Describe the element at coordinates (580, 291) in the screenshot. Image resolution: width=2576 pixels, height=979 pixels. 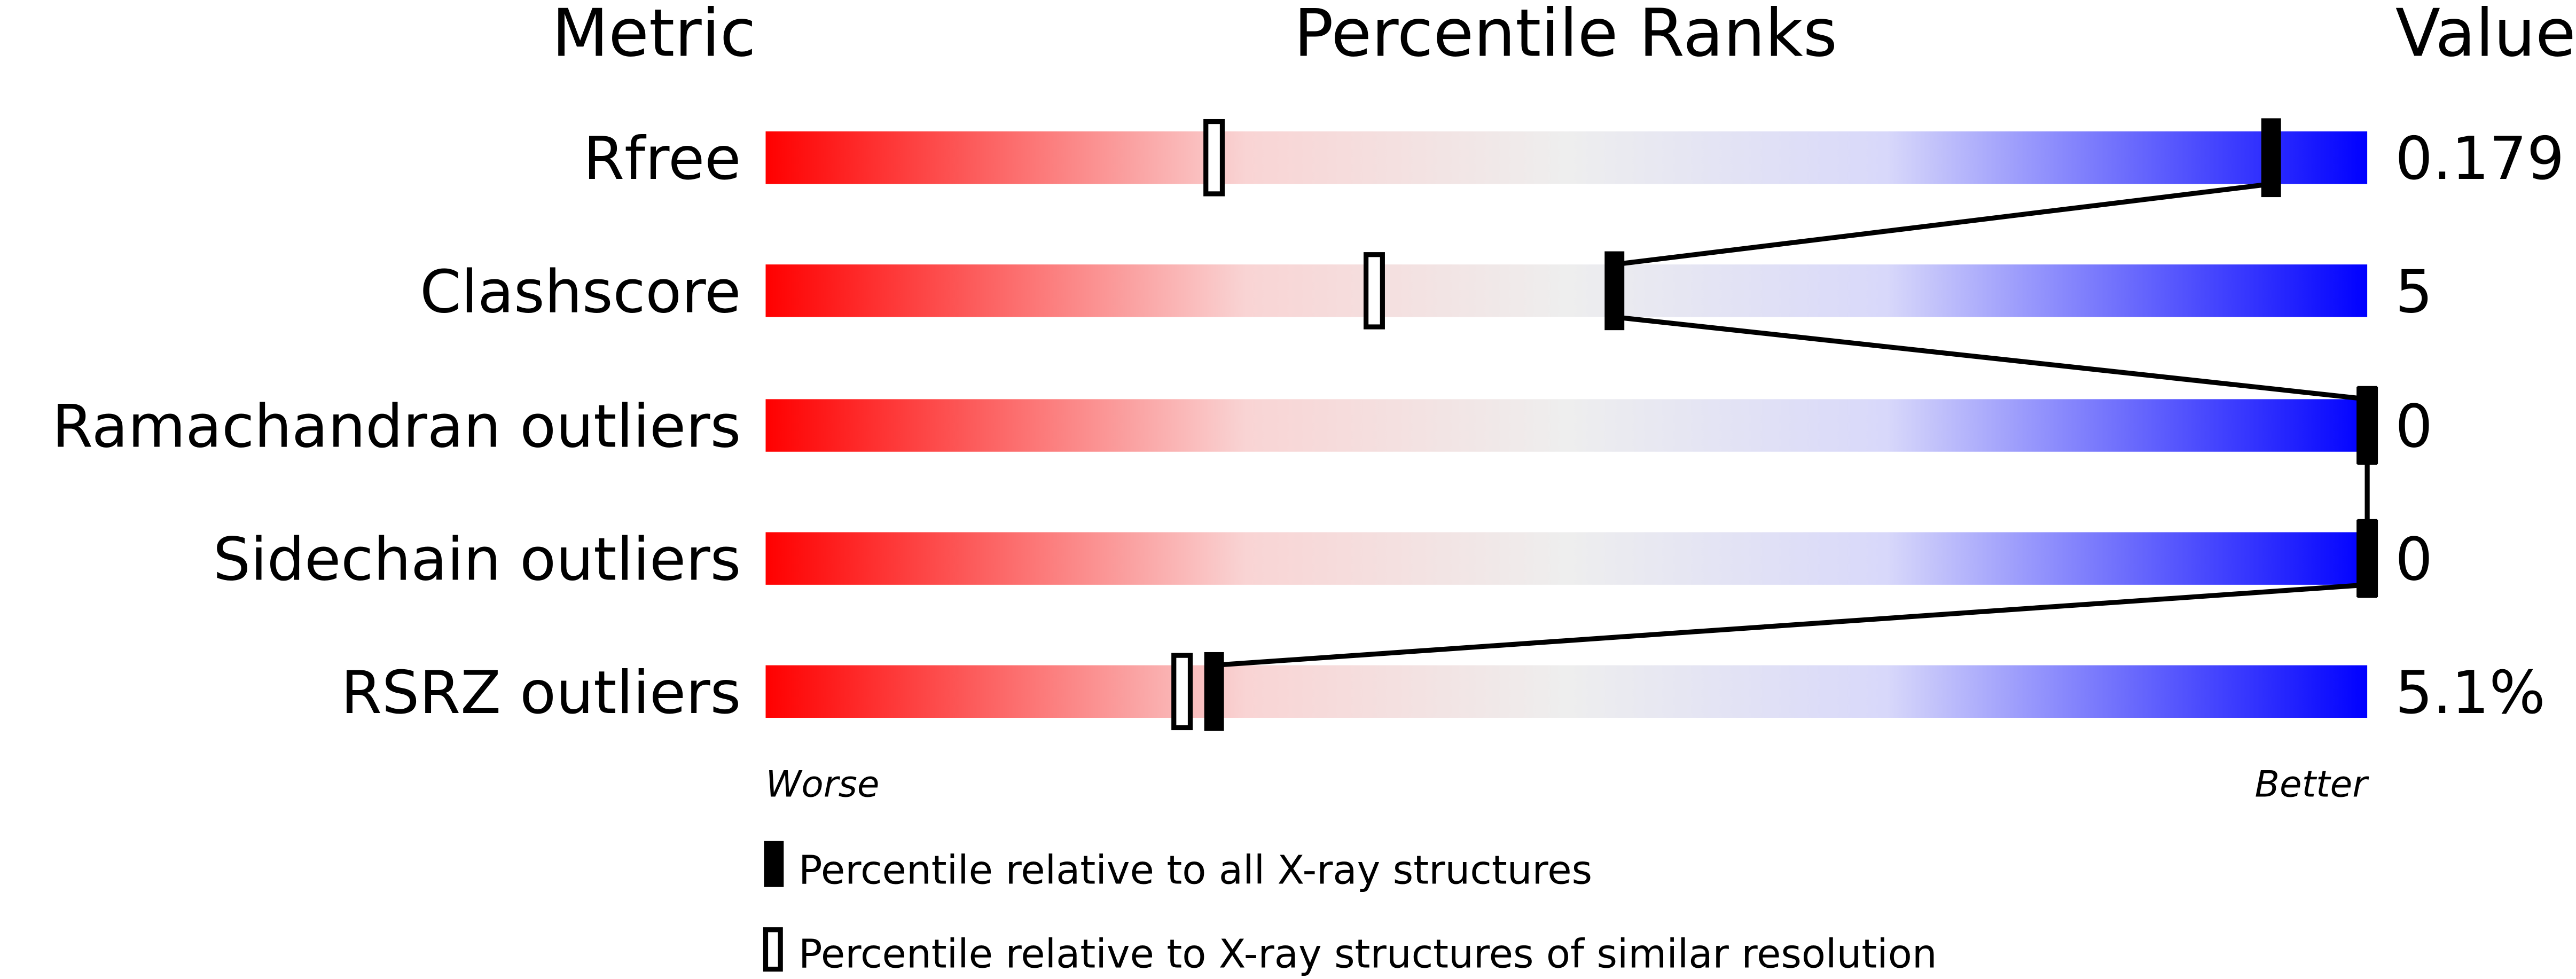
I see `metric-label: Clashscore` at that location.